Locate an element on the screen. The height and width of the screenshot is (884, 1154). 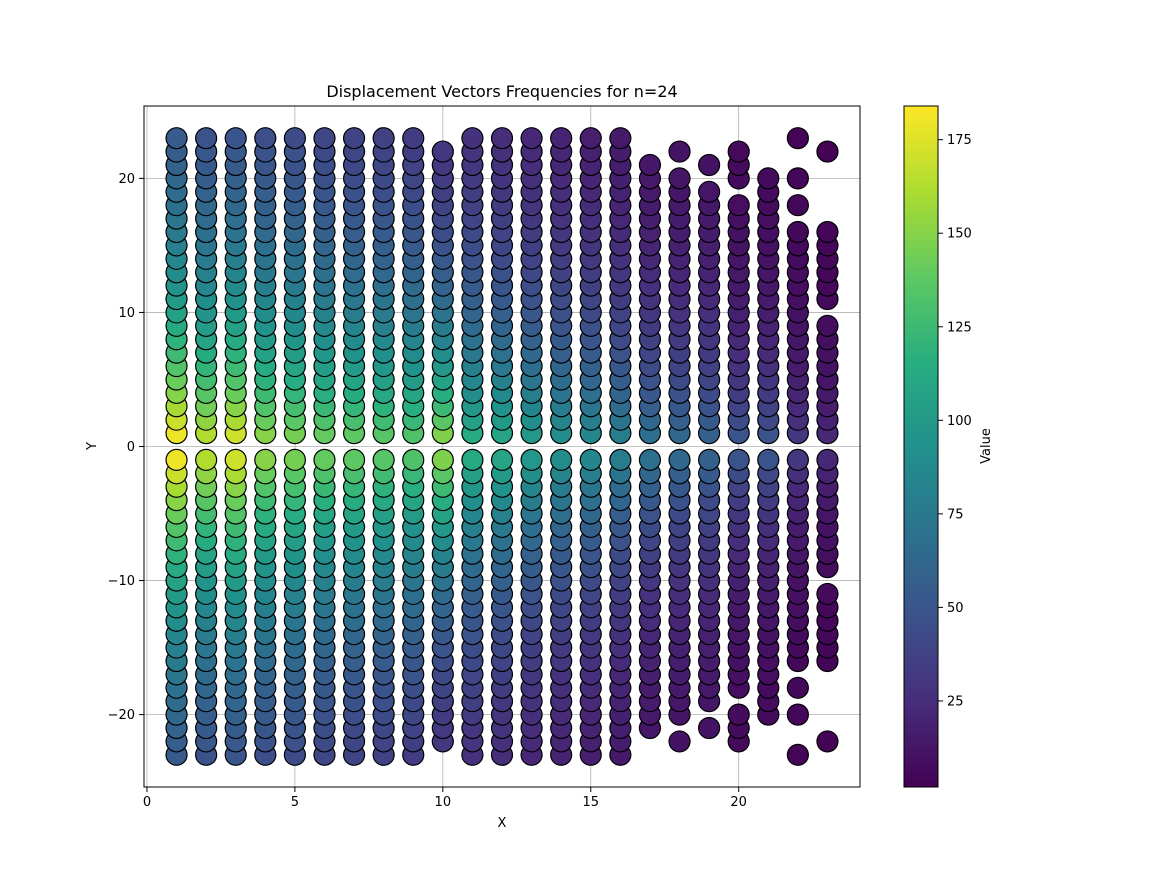
y-tick-label: 20 is located at coordinates (126, 179).